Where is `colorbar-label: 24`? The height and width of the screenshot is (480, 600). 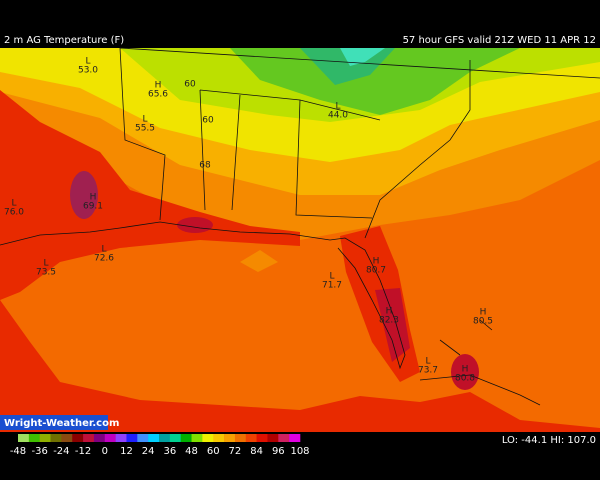
colorbar-label: 24 is located at coordinates (148, 451).